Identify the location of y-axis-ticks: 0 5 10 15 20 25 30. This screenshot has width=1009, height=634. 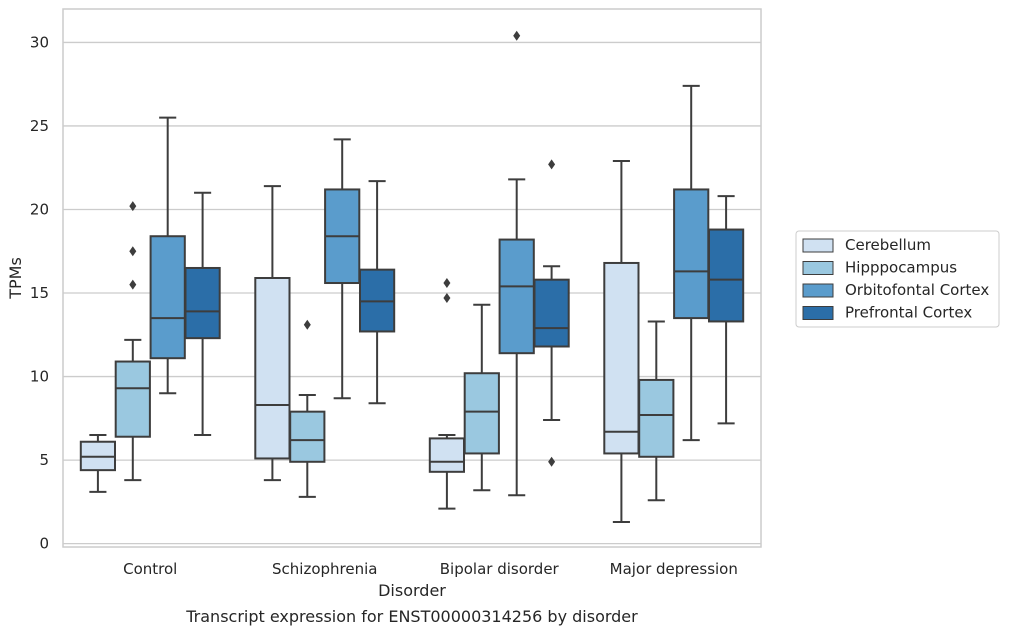
(39, 292).